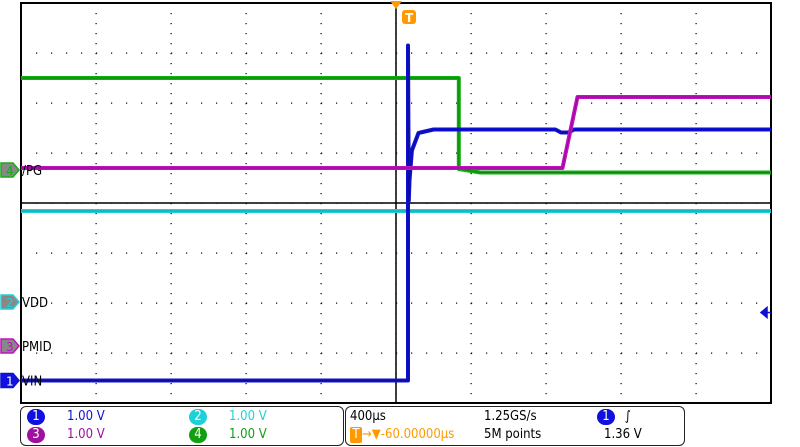 This screenshot has width=800, height=447. I want to click on channel-3-badge: 3, so click(36, 435).